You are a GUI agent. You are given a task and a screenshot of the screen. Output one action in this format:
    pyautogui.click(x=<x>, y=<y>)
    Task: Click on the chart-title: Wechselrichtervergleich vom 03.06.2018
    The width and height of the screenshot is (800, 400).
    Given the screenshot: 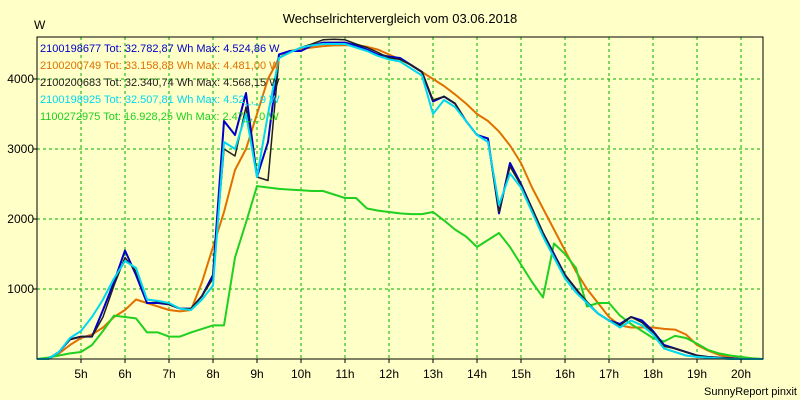 What is the action you would take?
    pyautogui.click(x=400, y=18)
    